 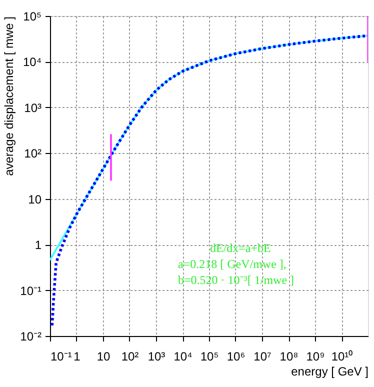 I want to click on x-tick-label: 10⁵, so click(x=209, y=357).